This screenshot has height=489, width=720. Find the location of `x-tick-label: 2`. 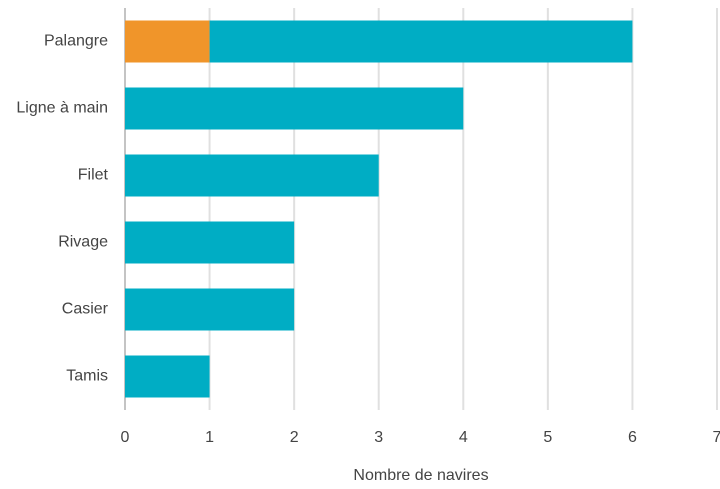

x-tick-label: 2 is located at coordinates (294, 437).